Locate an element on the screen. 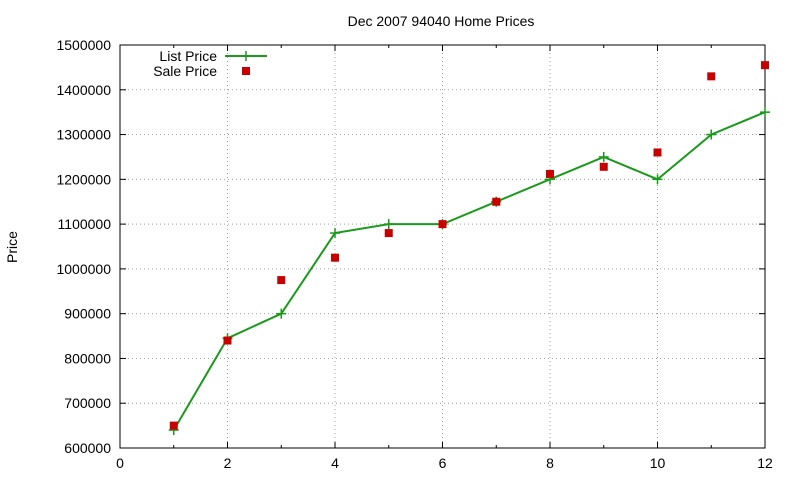 The image size is (800, 480). chart-title: Dec 2007 94040 Home Prices is located at coordinates (441, 21).